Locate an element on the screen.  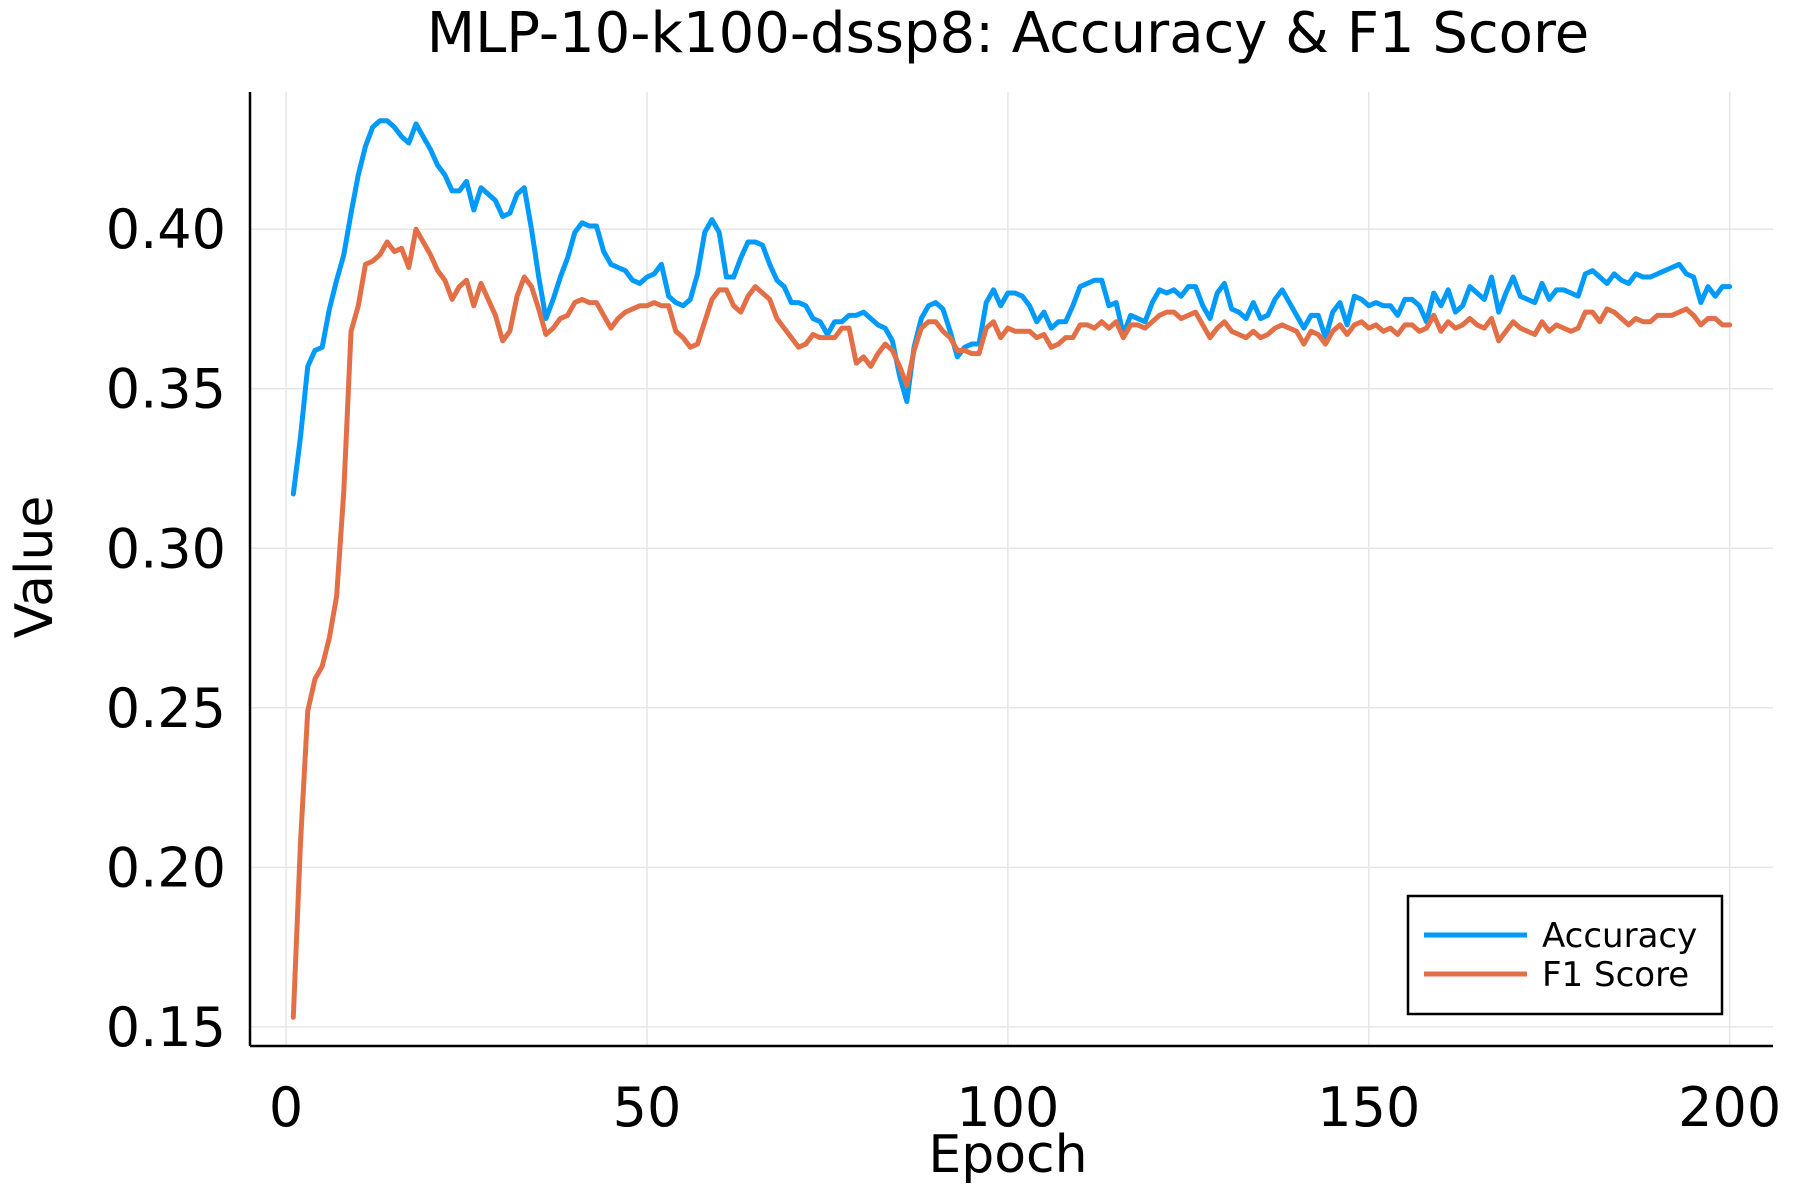
x-tick-label: 0 is located at coordinates (286, 1107).